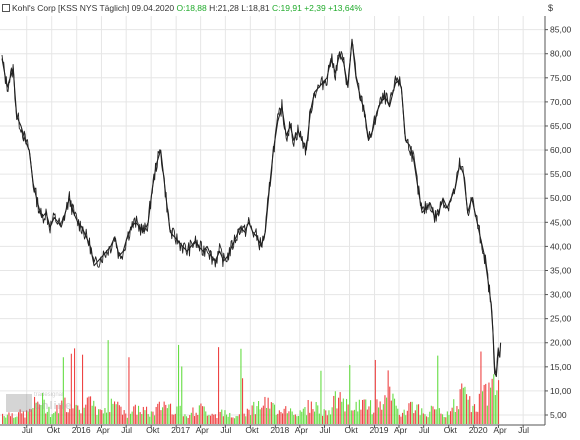  What do you see at coordinates (561, 391) in the screenshot?
I see `y-tick-label: 10,00` at bounding box center [561, 391].